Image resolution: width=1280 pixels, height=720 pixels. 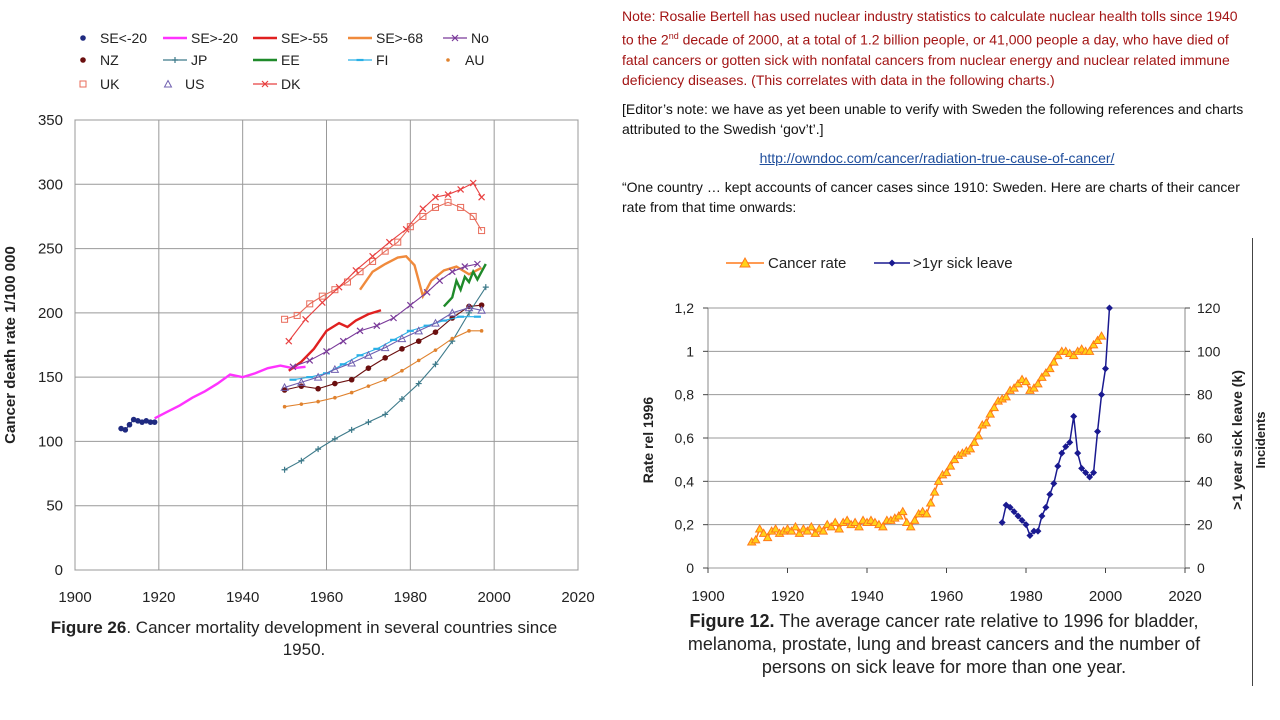 I want to click on y2-tick-label: 0, so click(x=1201, y=568).